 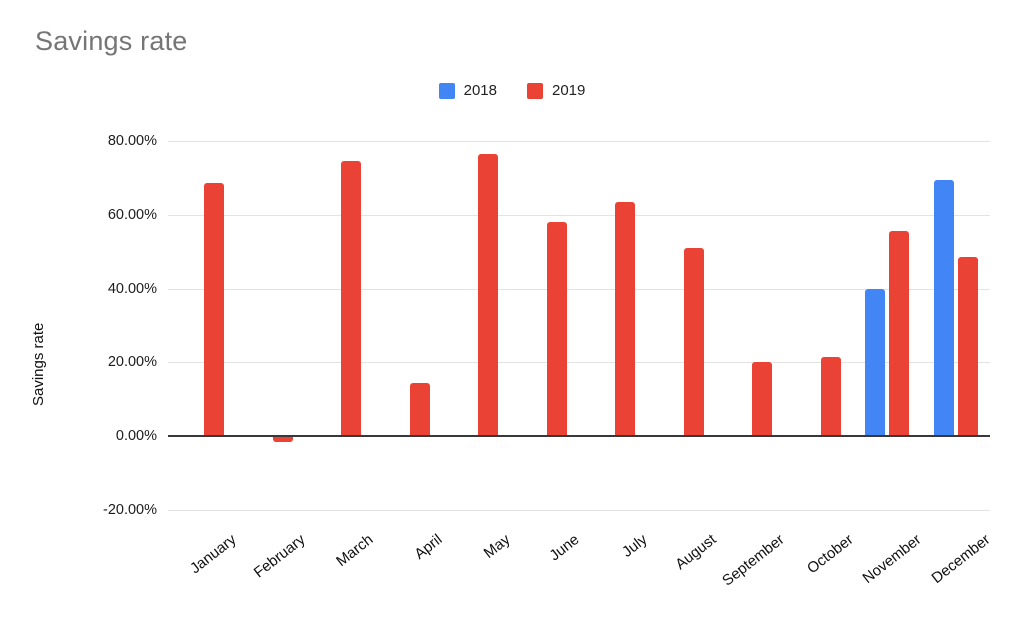 What do you see at coordinates (625, 319) in the screenshot?
I see `bar-2019-july` at bounding box center [625, 319].